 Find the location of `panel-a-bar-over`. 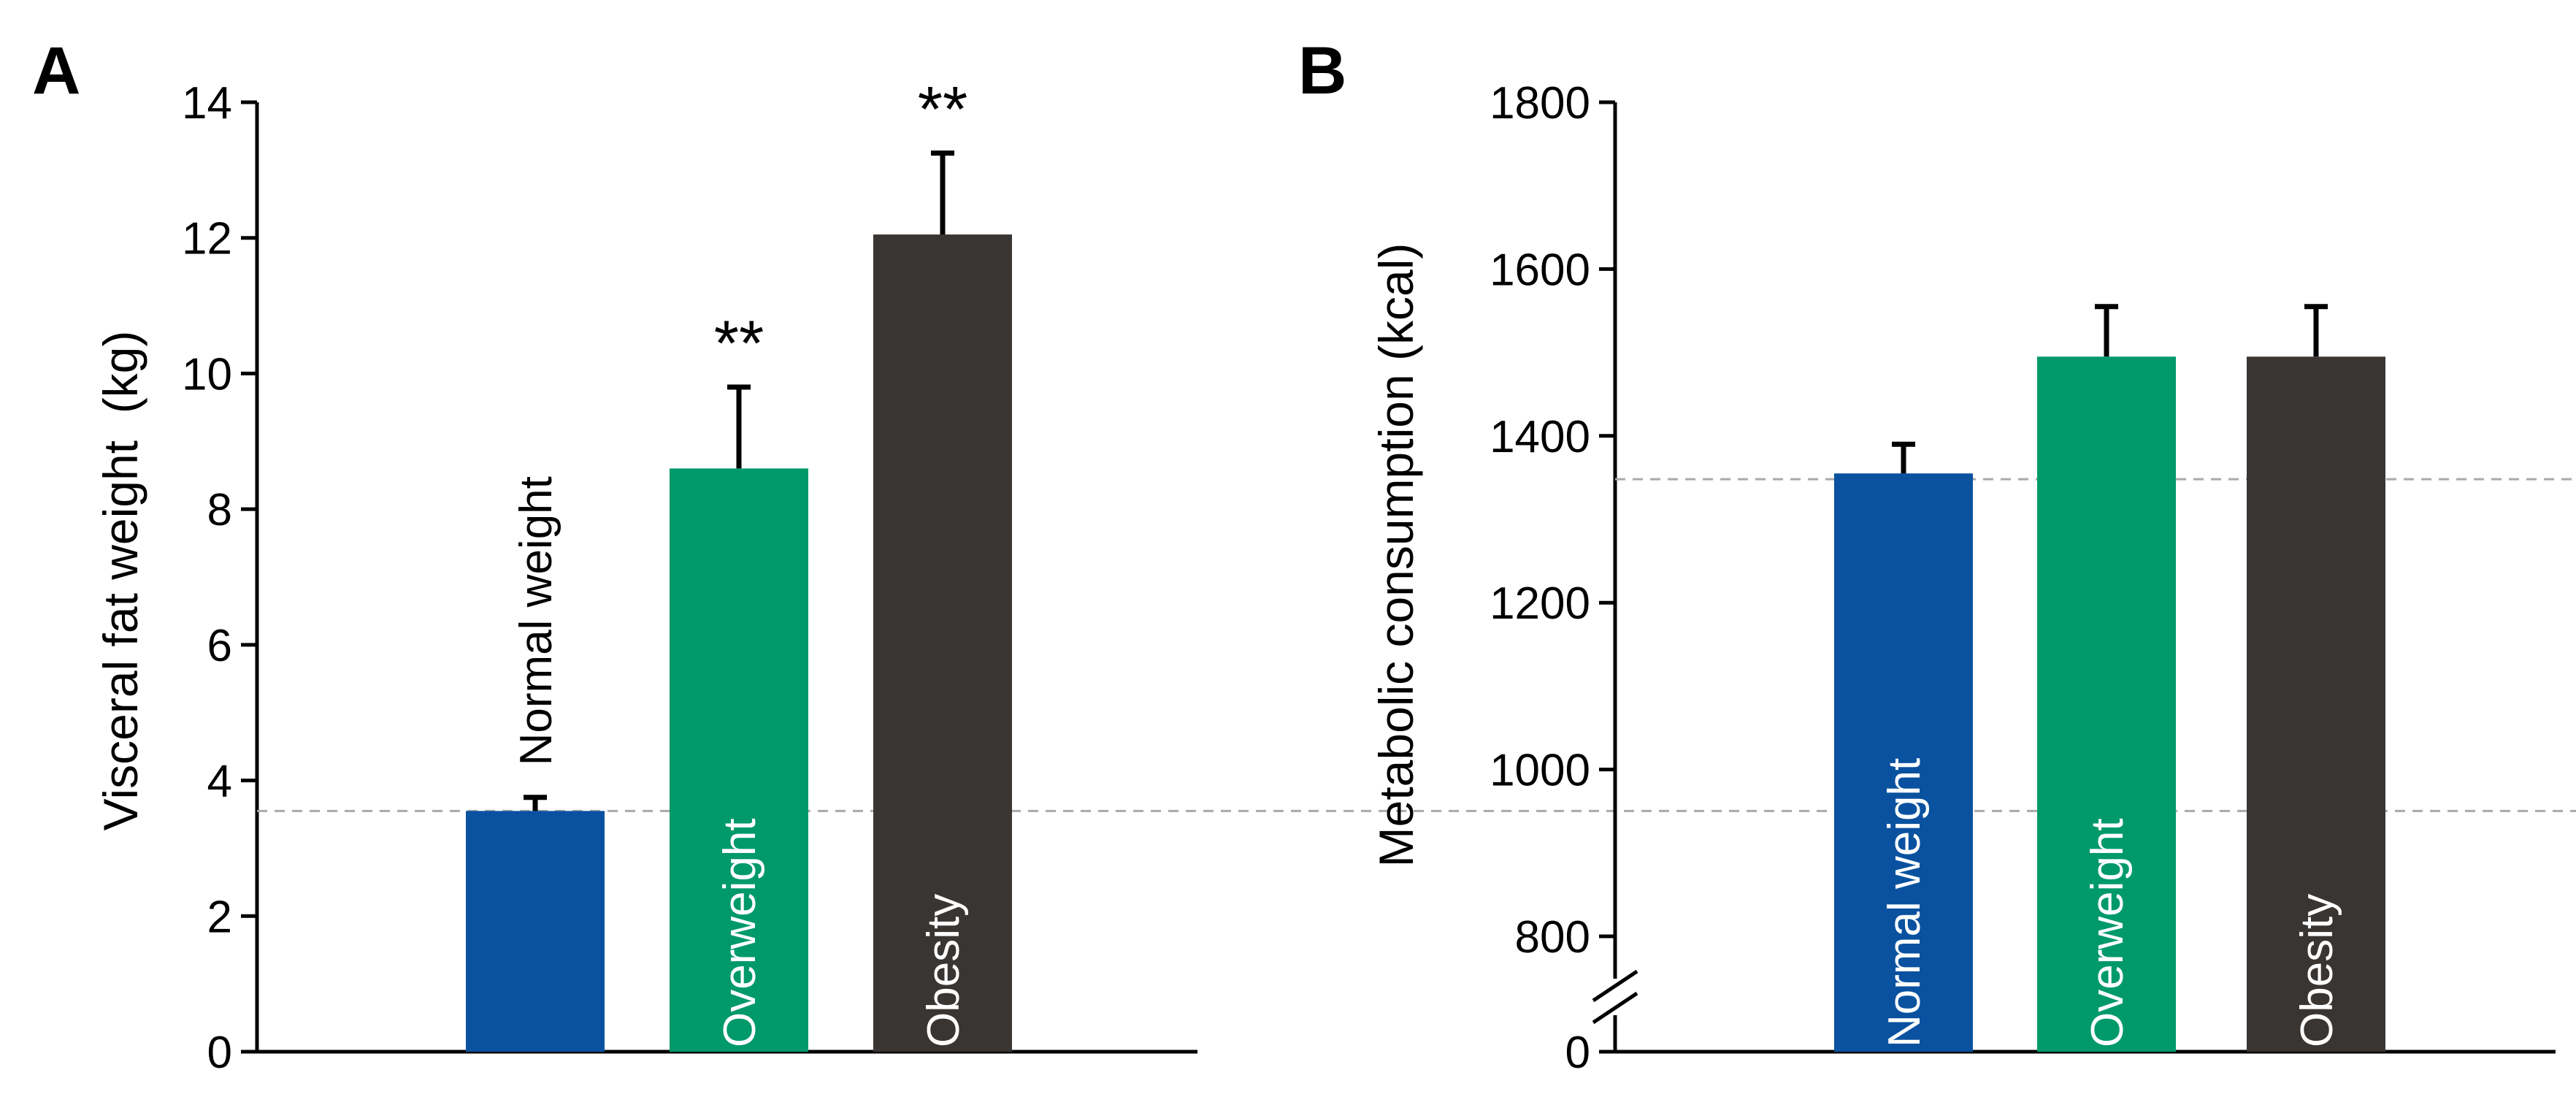

panel-a-bar-over is located at coordinates (739, 760).